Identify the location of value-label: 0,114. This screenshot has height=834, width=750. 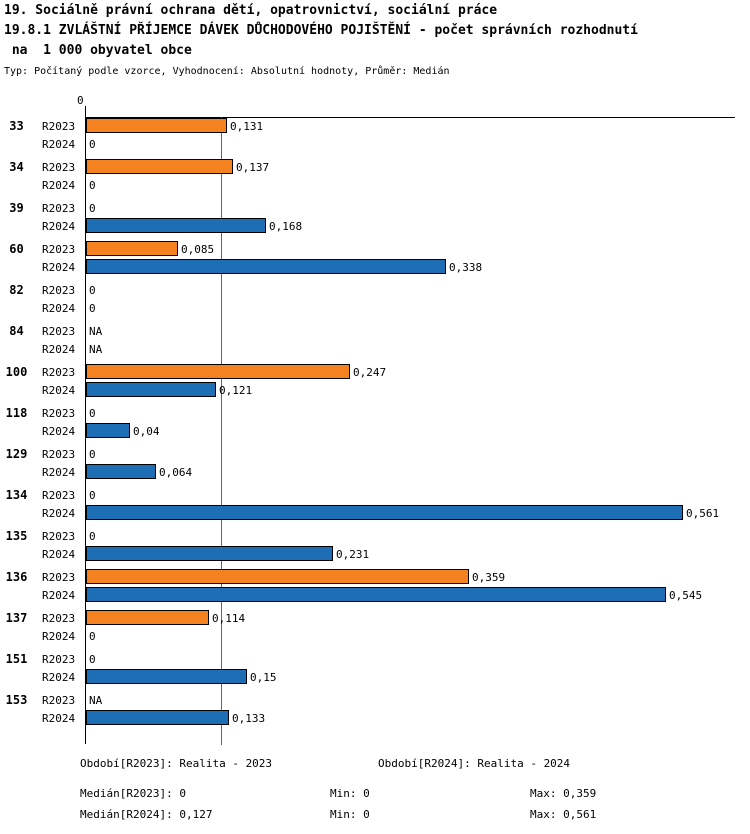
(229, 618).